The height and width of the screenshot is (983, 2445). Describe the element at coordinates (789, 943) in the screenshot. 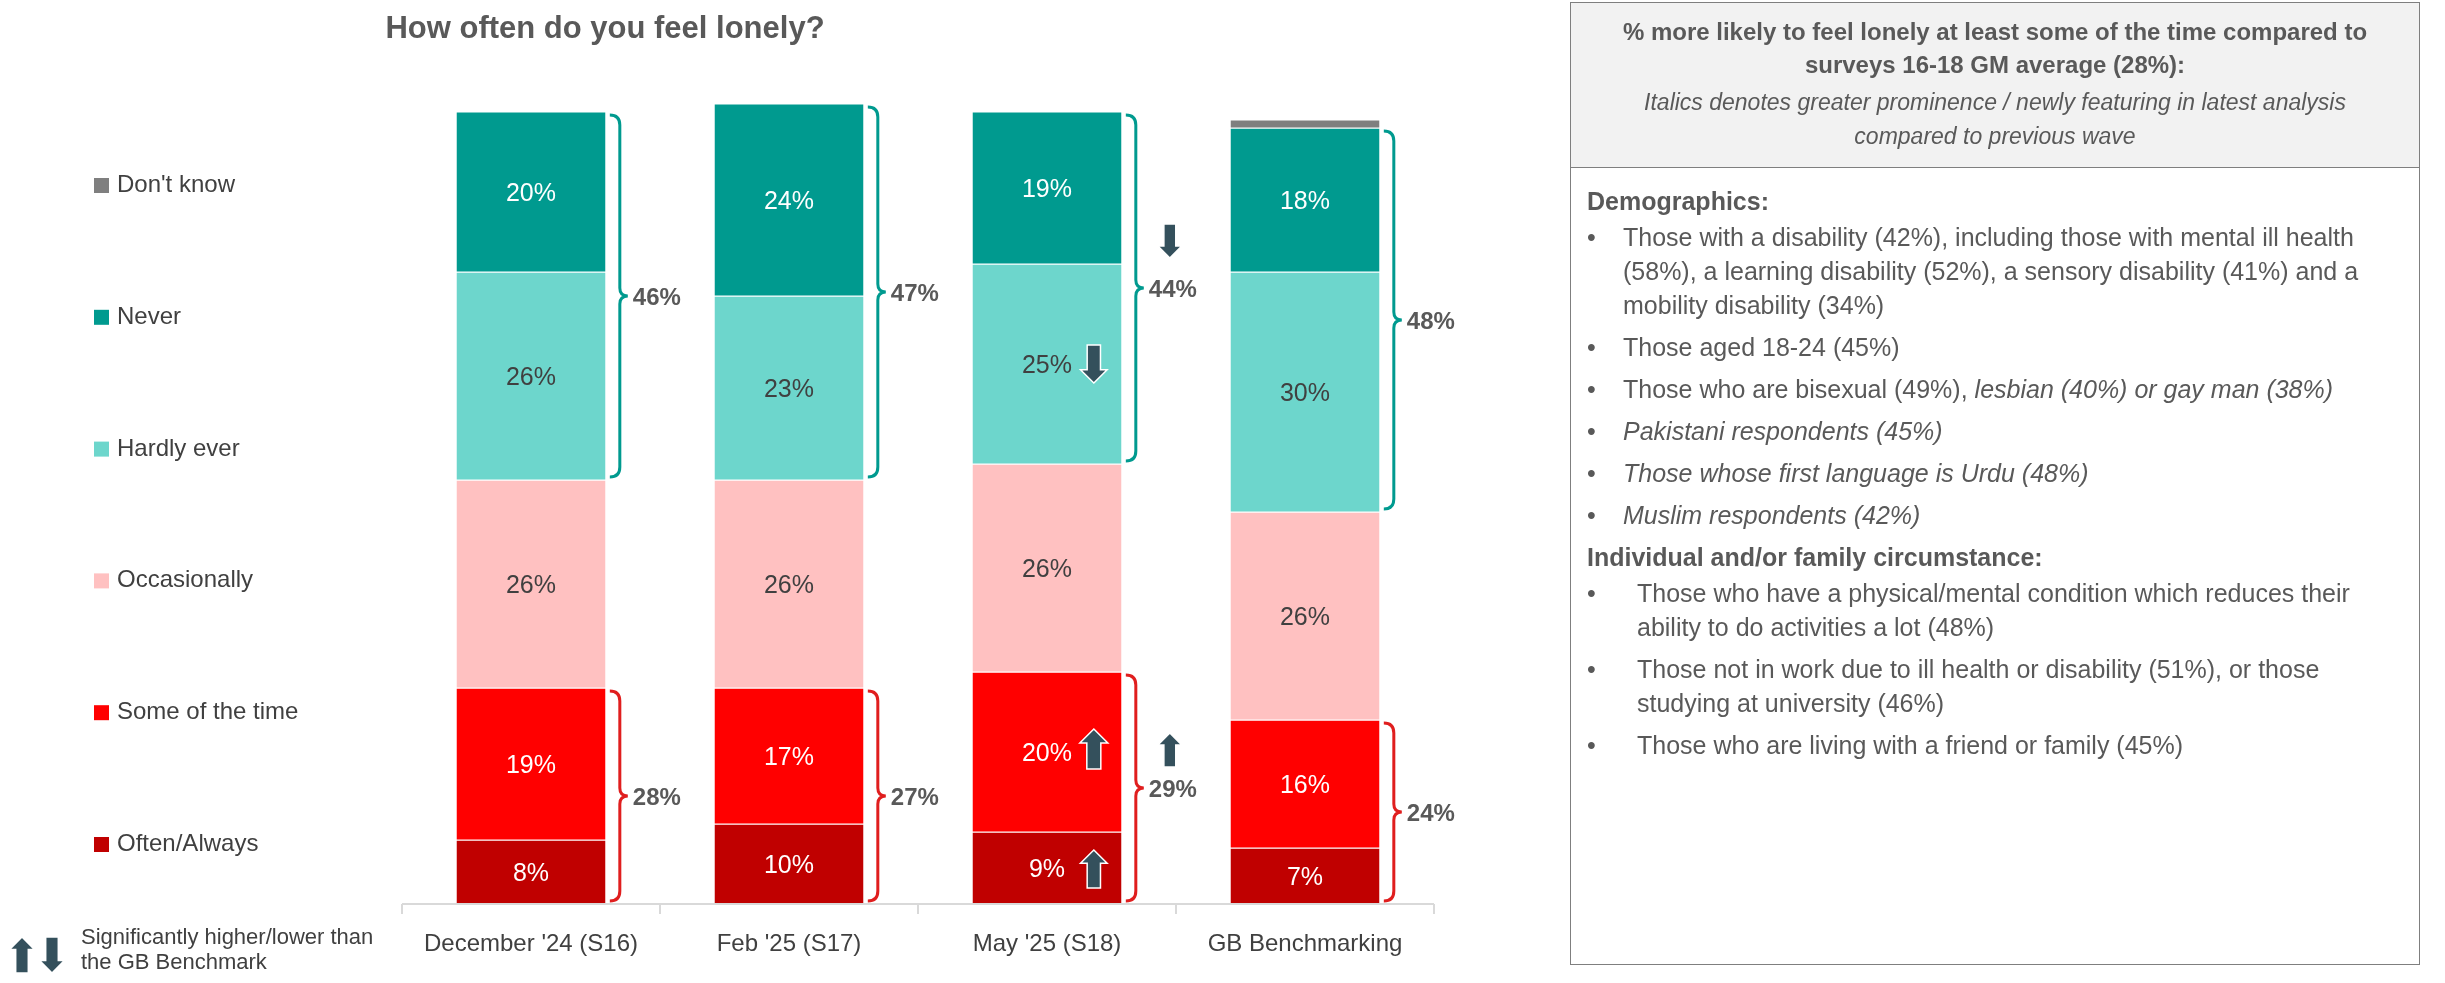

I see `x-tick-label: Feb '25 (S17)` at that location.